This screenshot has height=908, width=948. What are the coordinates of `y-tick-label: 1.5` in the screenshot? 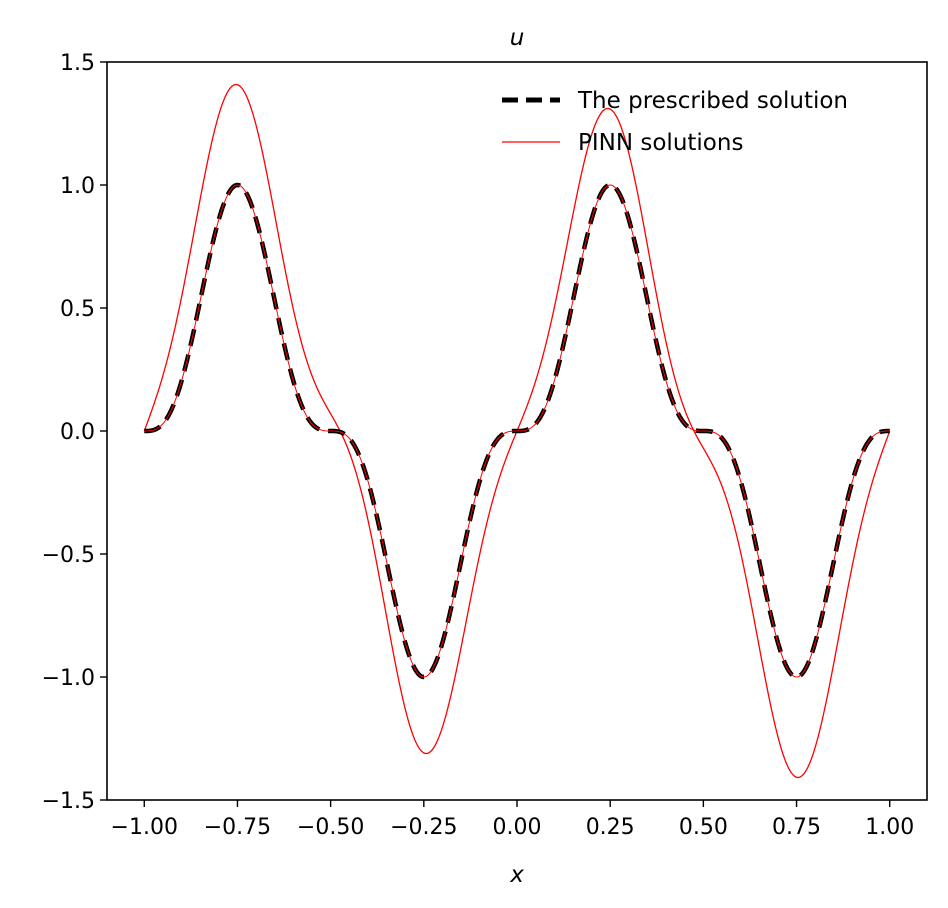 It's located at (77, 63).